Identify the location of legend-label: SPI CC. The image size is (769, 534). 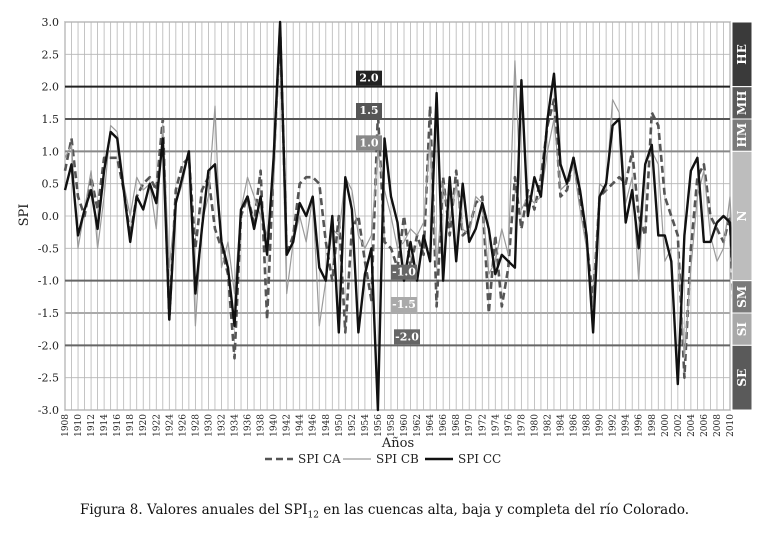
(479, 459).